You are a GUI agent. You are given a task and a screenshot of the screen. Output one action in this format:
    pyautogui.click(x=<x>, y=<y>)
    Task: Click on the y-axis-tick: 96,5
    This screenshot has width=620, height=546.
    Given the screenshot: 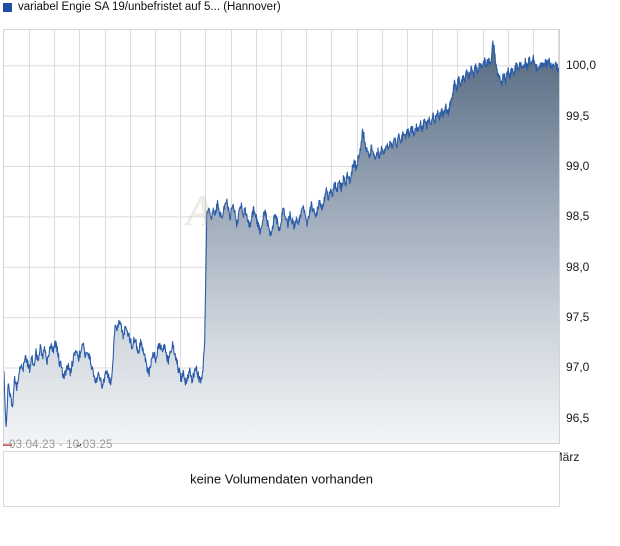 What is the action you would take?
    pyautogui.click(x=578, y=417)
    